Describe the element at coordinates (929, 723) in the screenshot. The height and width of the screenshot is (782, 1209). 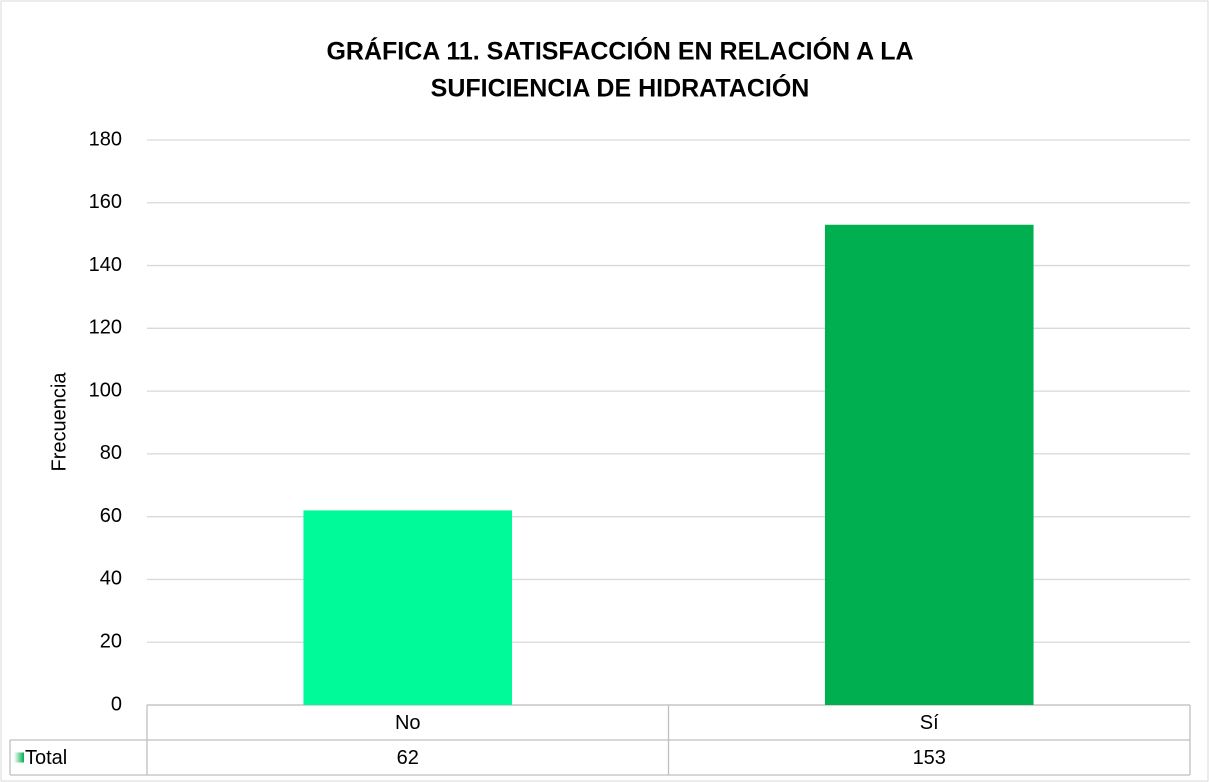
I see `x-tick-label: Sí` at that location.